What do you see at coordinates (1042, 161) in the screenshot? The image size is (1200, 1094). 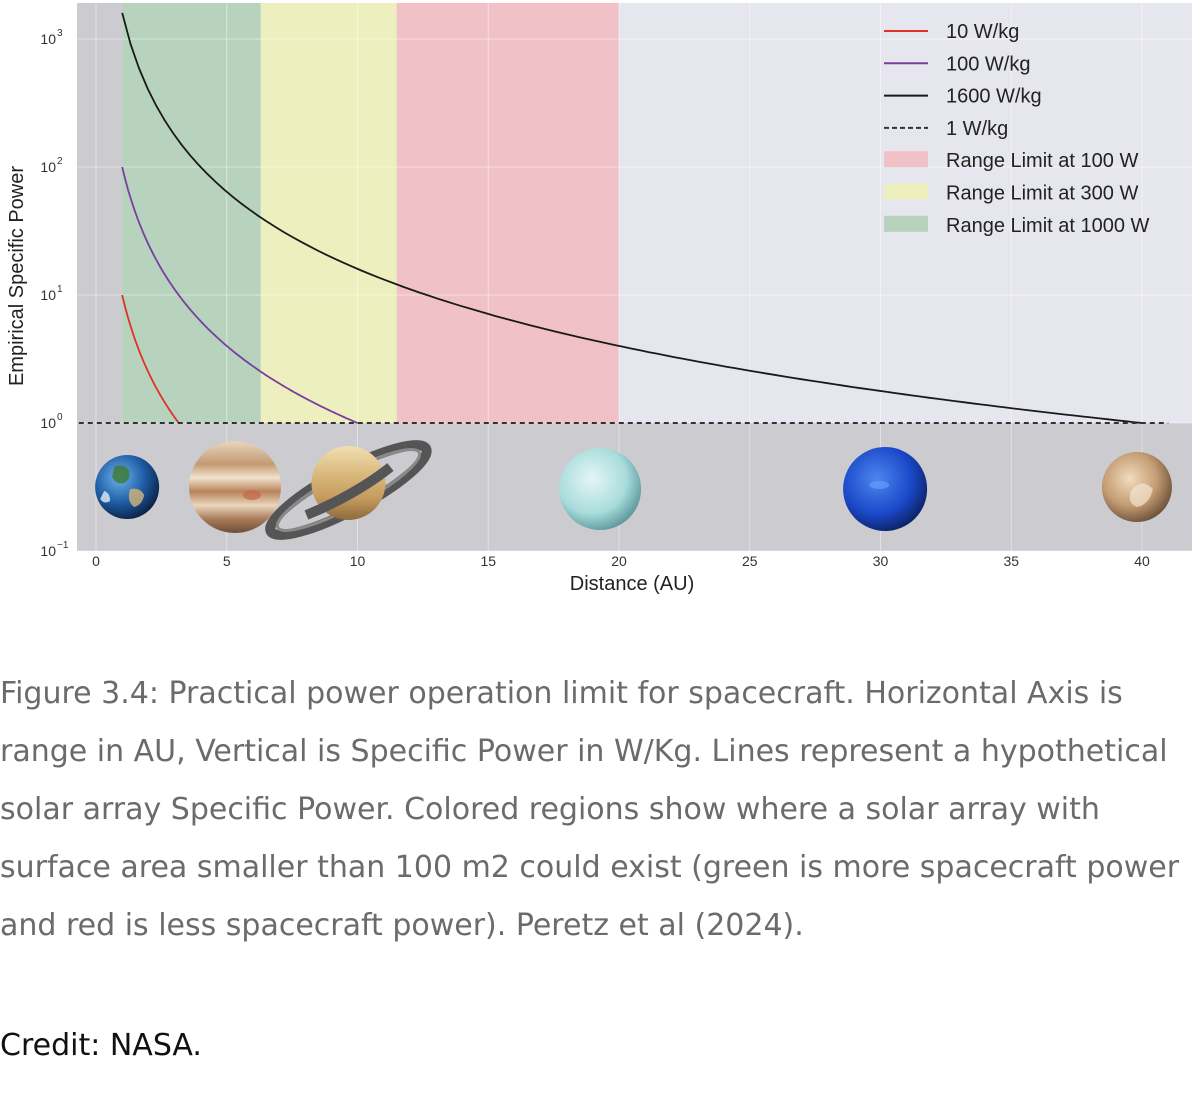 I see `legend-label: Range Limit at 100 W` at bounding box center [1042, 161].